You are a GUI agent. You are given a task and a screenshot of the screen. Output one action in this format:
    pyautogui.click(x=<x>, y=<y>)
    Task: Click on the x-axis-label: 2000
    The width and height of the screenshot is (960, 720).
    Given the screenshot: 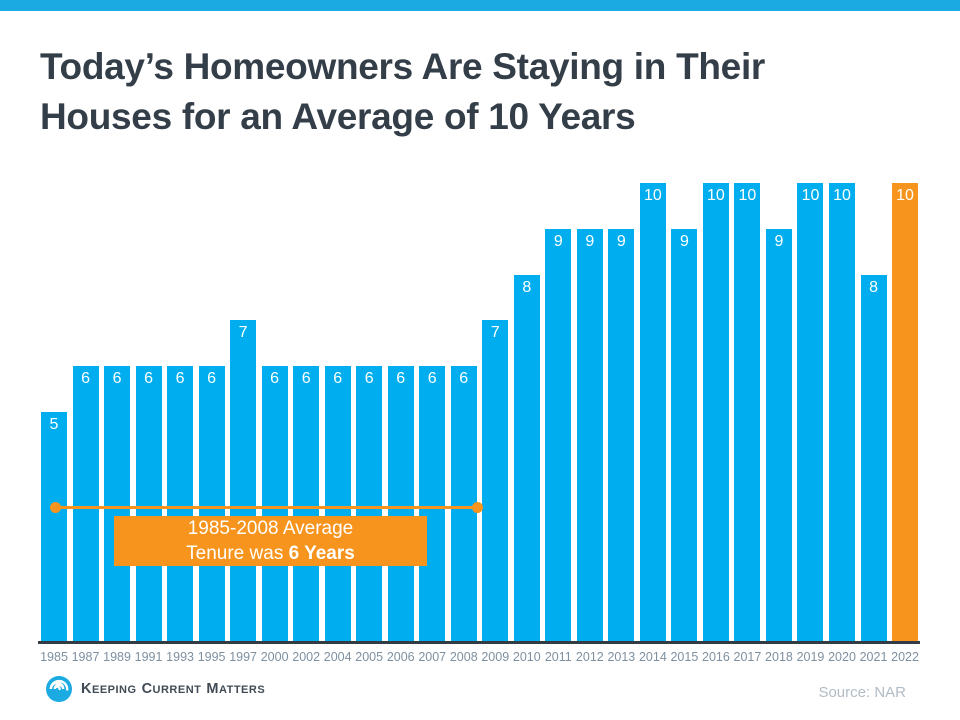 What is the action you would take?
    pyautogui.click(x=274, y=657)
    